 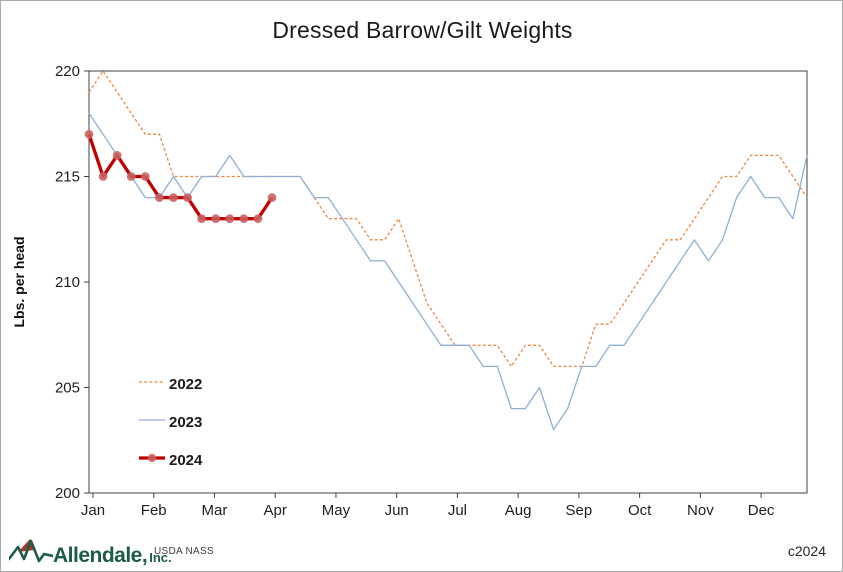 I want to click on y-tick-label: 215, so click(x=67, y=177).